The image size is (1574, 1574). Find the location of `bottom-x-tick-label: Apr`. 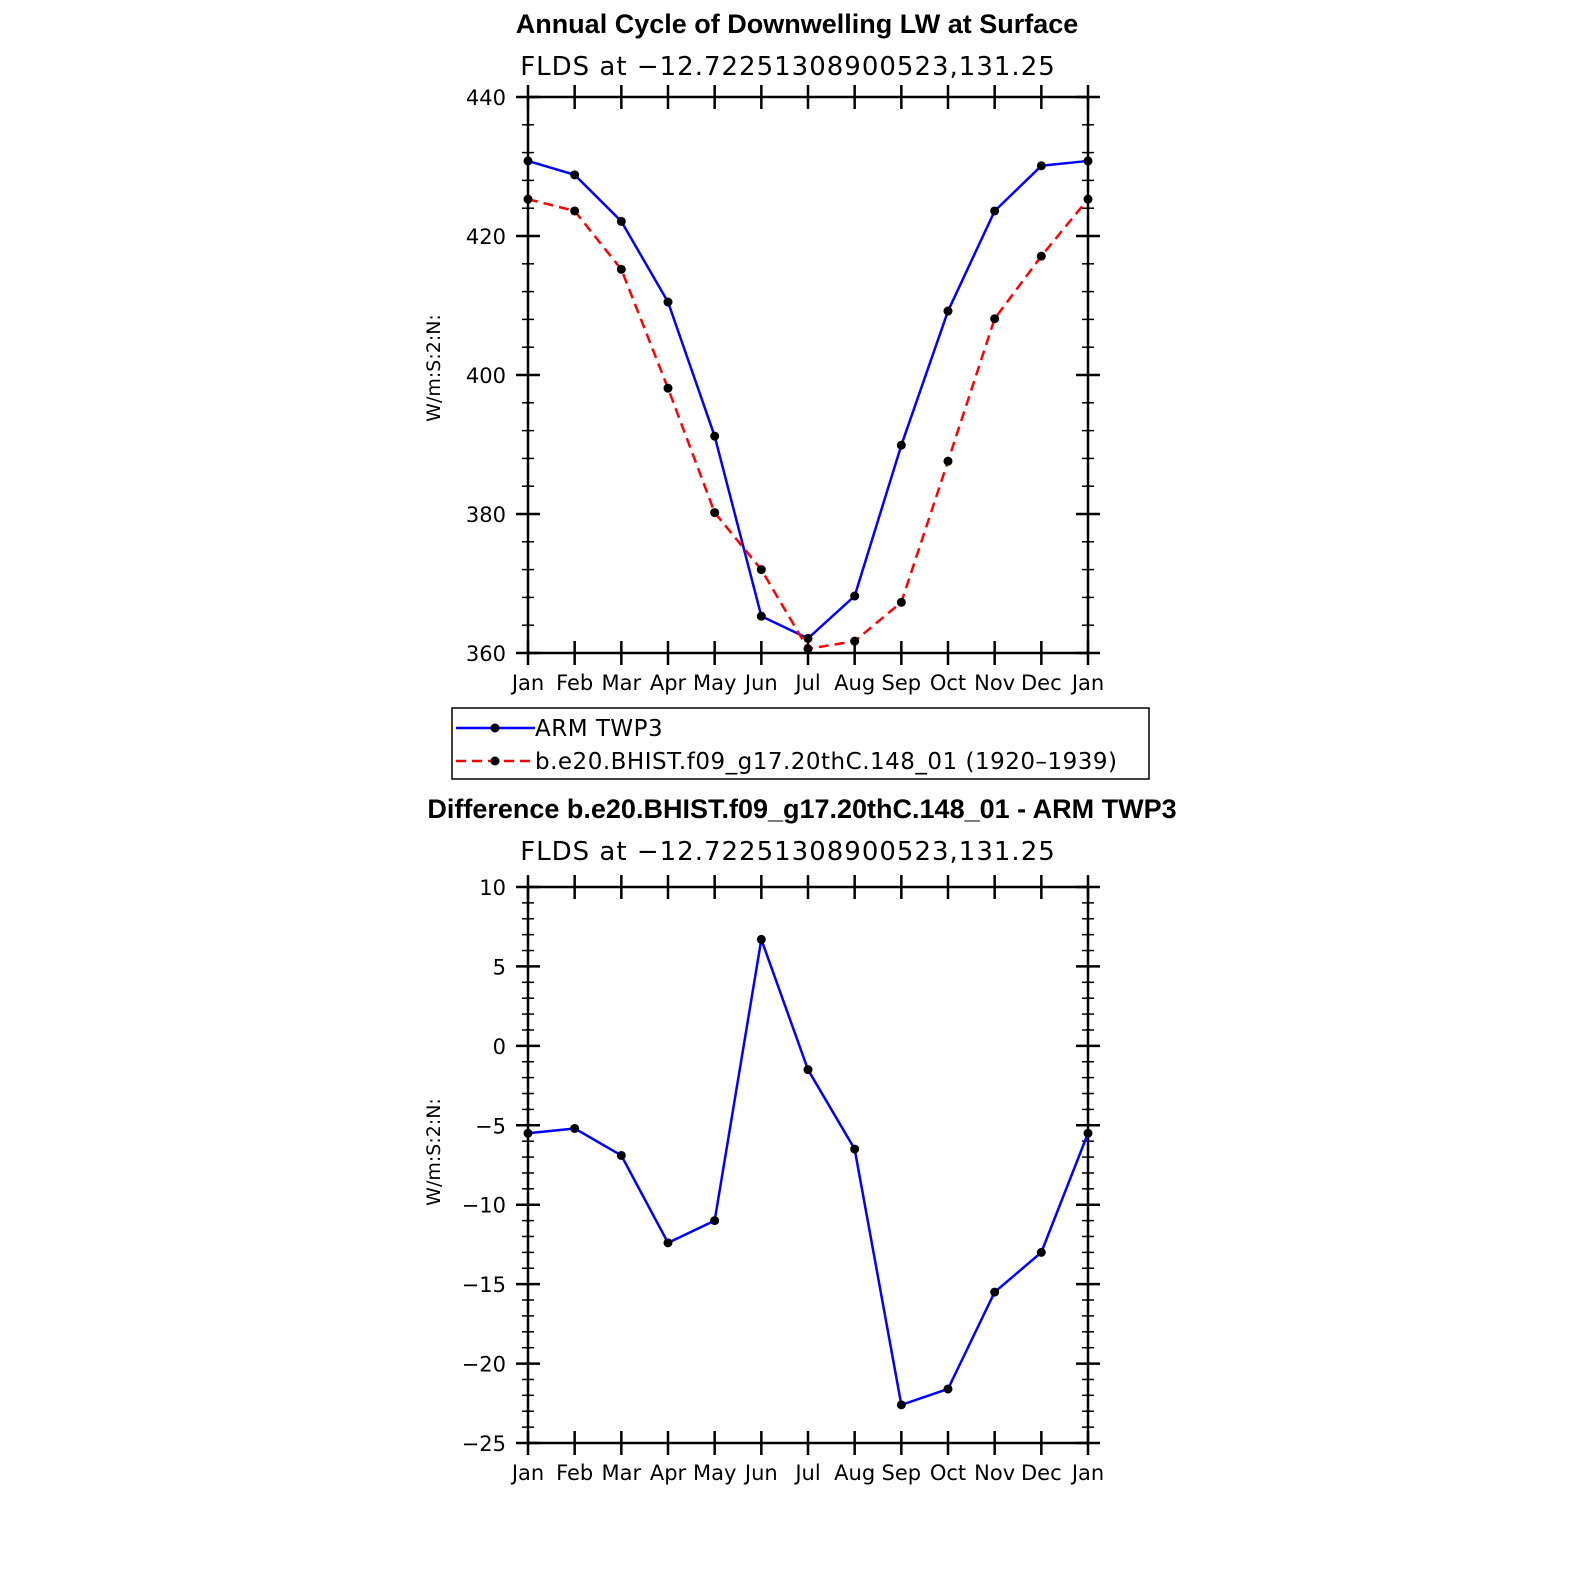

bottom-x-tick-label: Apr is located at coordinates (668, 1473).